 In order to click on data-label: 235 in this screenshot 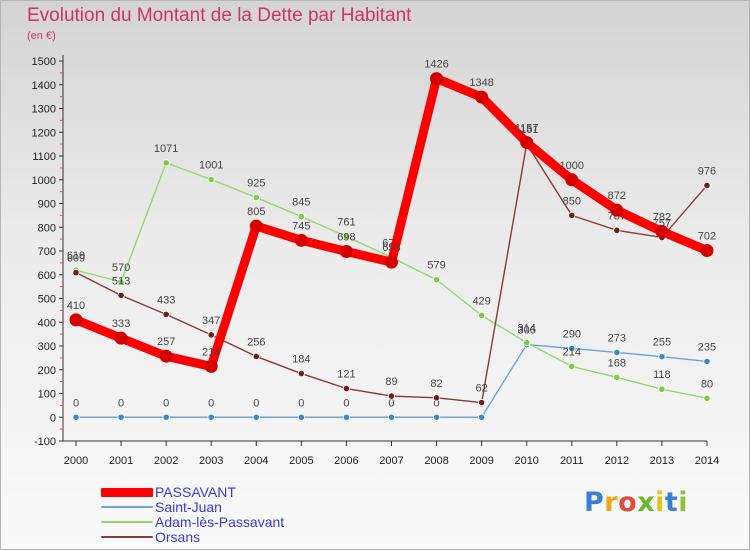, I will do `click(707, 347)`.